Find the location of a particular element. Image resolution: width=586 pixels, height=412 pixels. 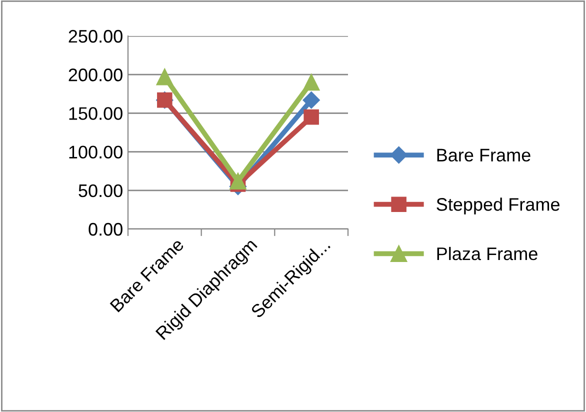

y-tick-label: 250.00 is located at coordinates (95, 36).